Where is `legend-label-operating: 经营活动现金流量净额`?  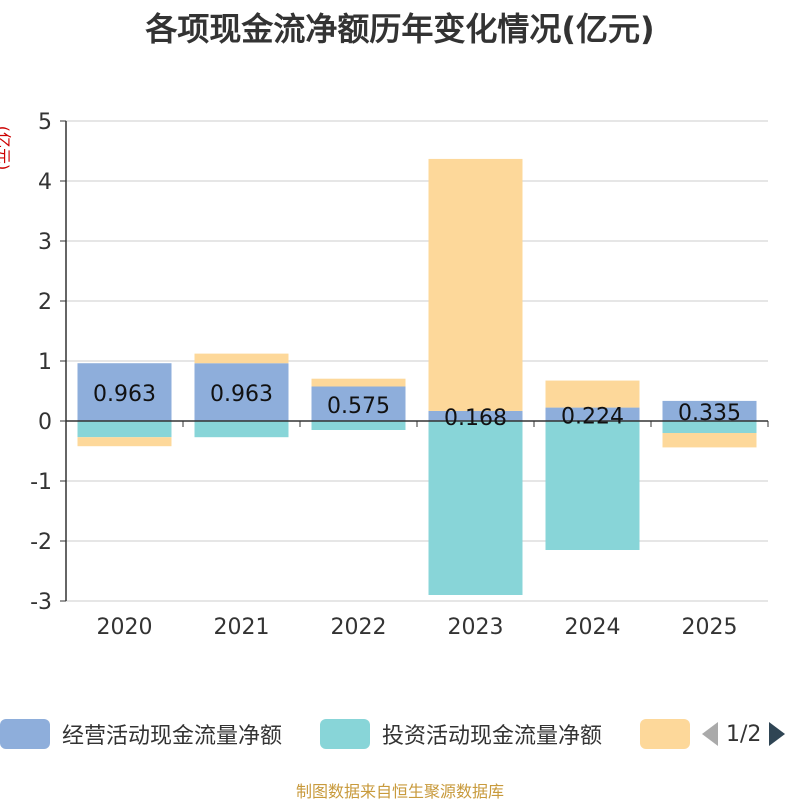
legend-label-operating: 经营活动现金流量净额 is located at coordinates (172, 736).